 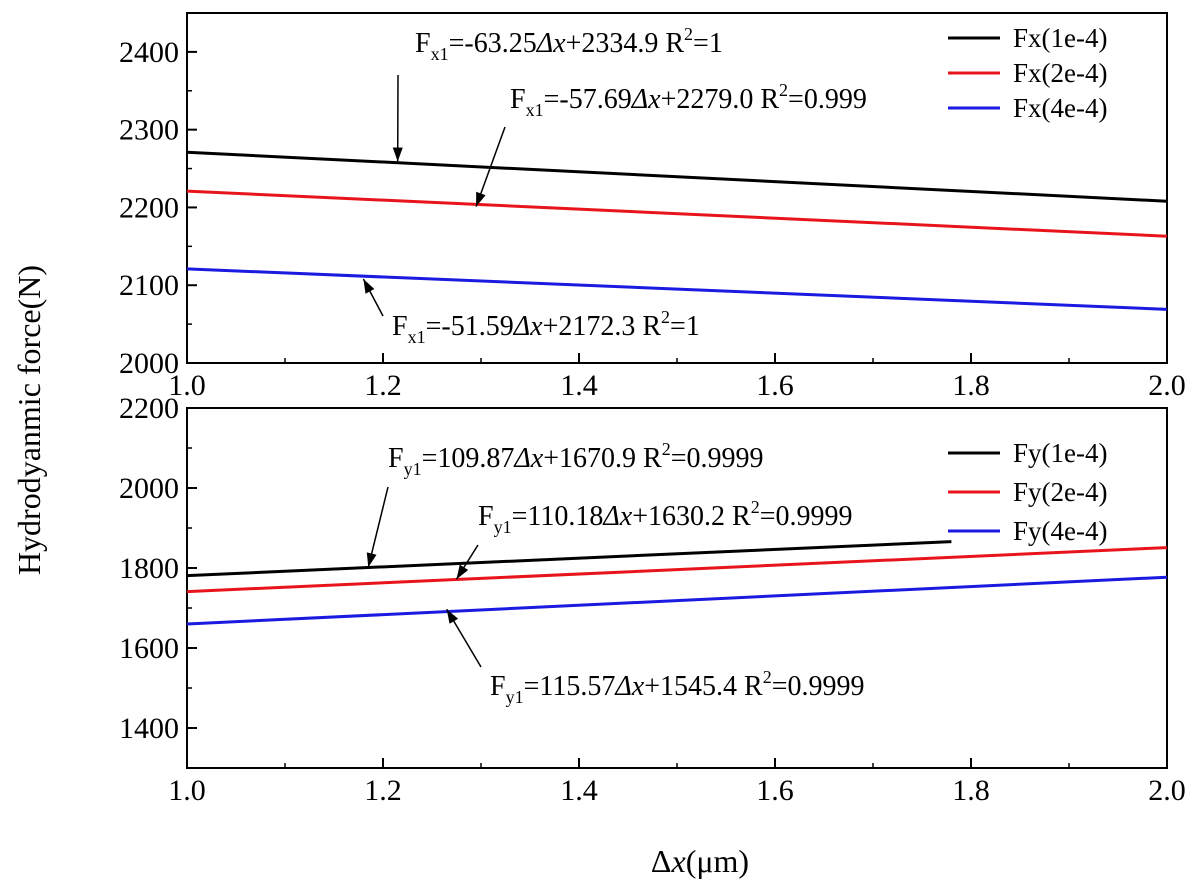 What do you see at coordinates (1060, 38) in the screenshot?
I see `legend-label: Fx(1e-4)` at bounding box center [1060, 38].